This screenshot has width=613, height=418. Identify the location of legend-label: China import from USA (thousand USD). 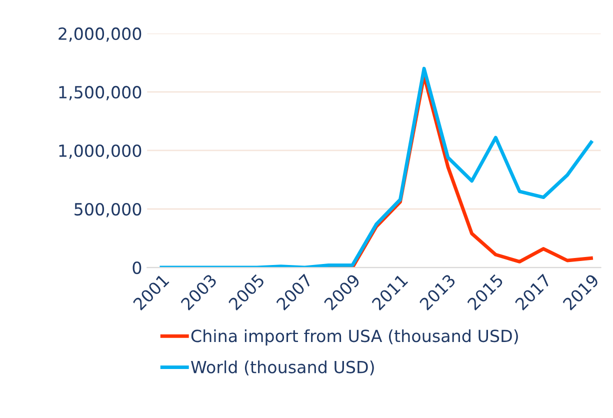
(354, 337).